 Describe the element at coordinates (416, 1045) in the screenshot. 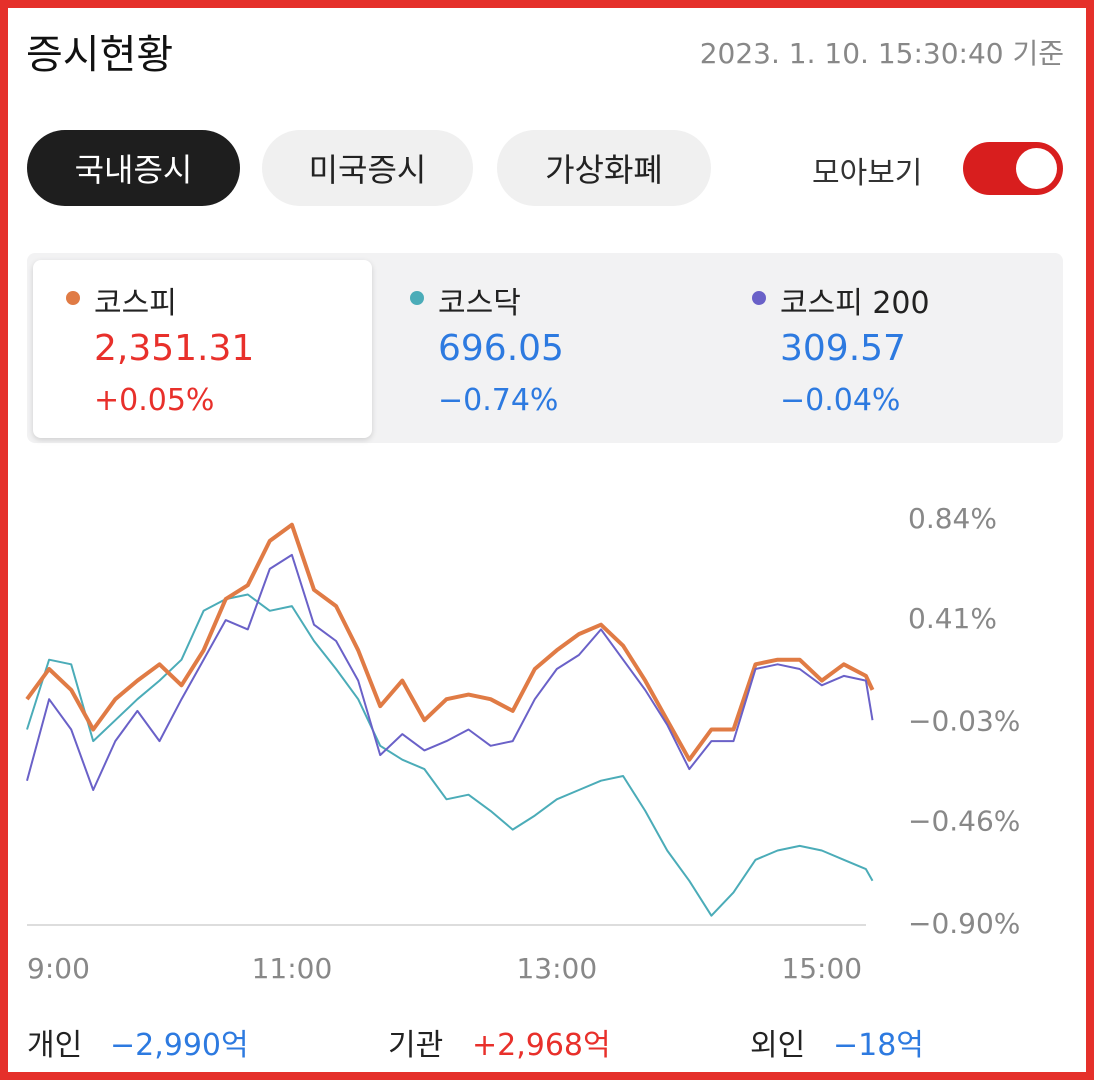

I see `investor-name: 기관` at that location.